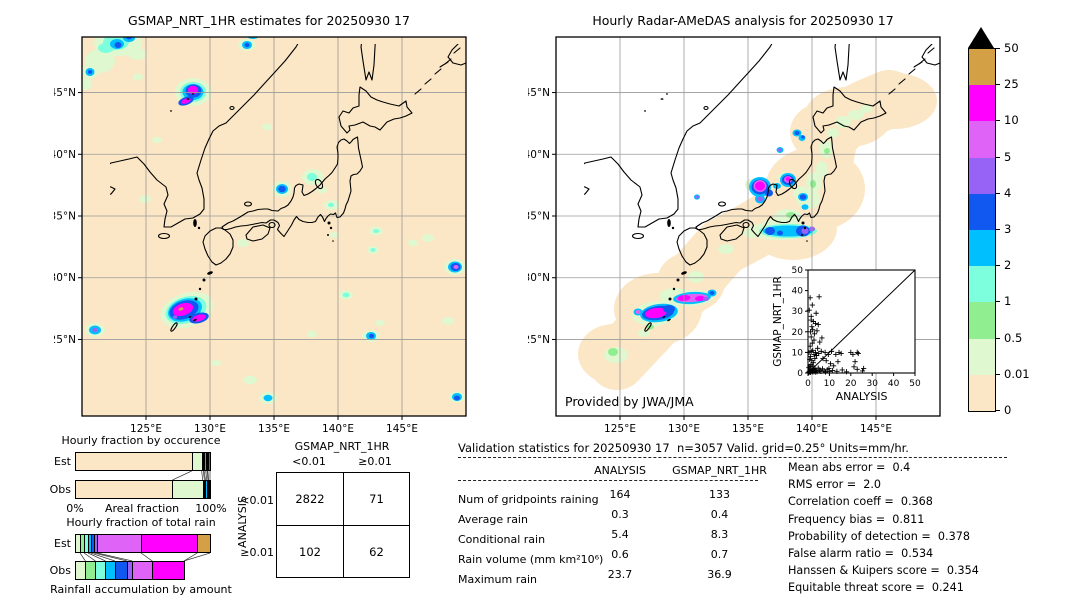 The width and height of the screenshot is (1080, 612). Describe the element at coordinates (142, 508) in the screenshot. I see `areal-axis-label: Areal fraction` at that location.